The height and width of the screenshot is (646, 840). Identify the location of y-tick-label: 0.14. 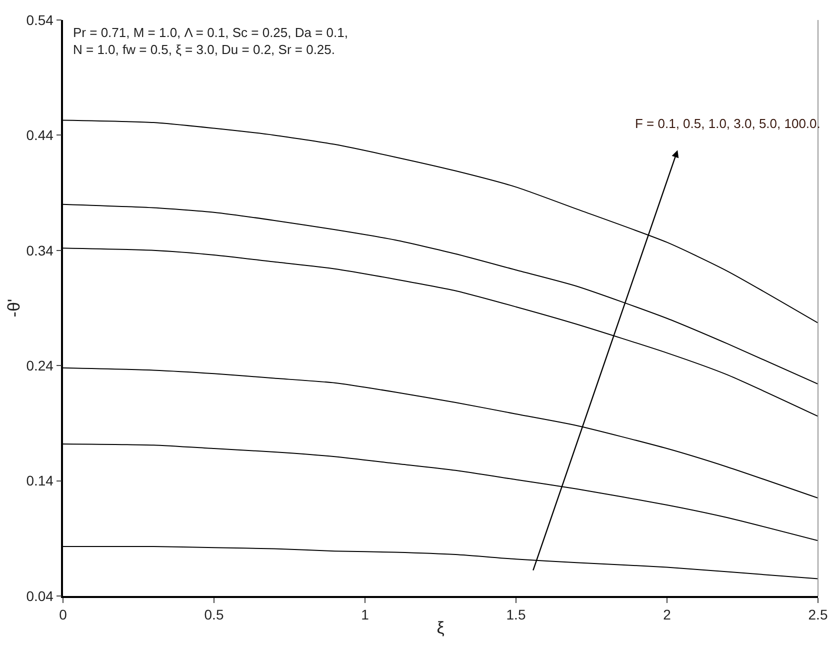
(40, 480).